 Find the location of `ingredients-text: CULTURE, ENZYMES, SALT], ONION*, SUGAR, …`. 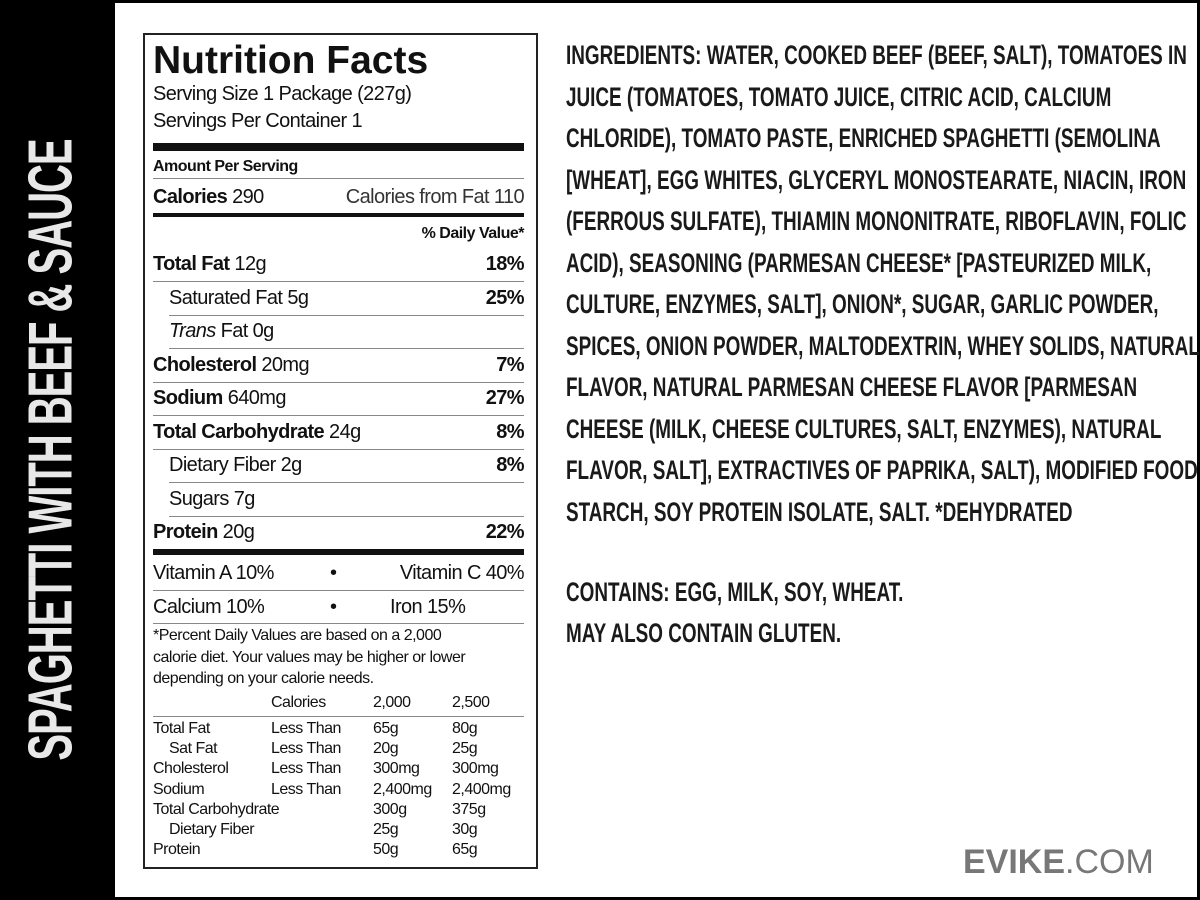

ingredients-text: CULTURE, ENZYMES, SALT], ONION*, SUGAR, … is located at coordinates (862, 304).